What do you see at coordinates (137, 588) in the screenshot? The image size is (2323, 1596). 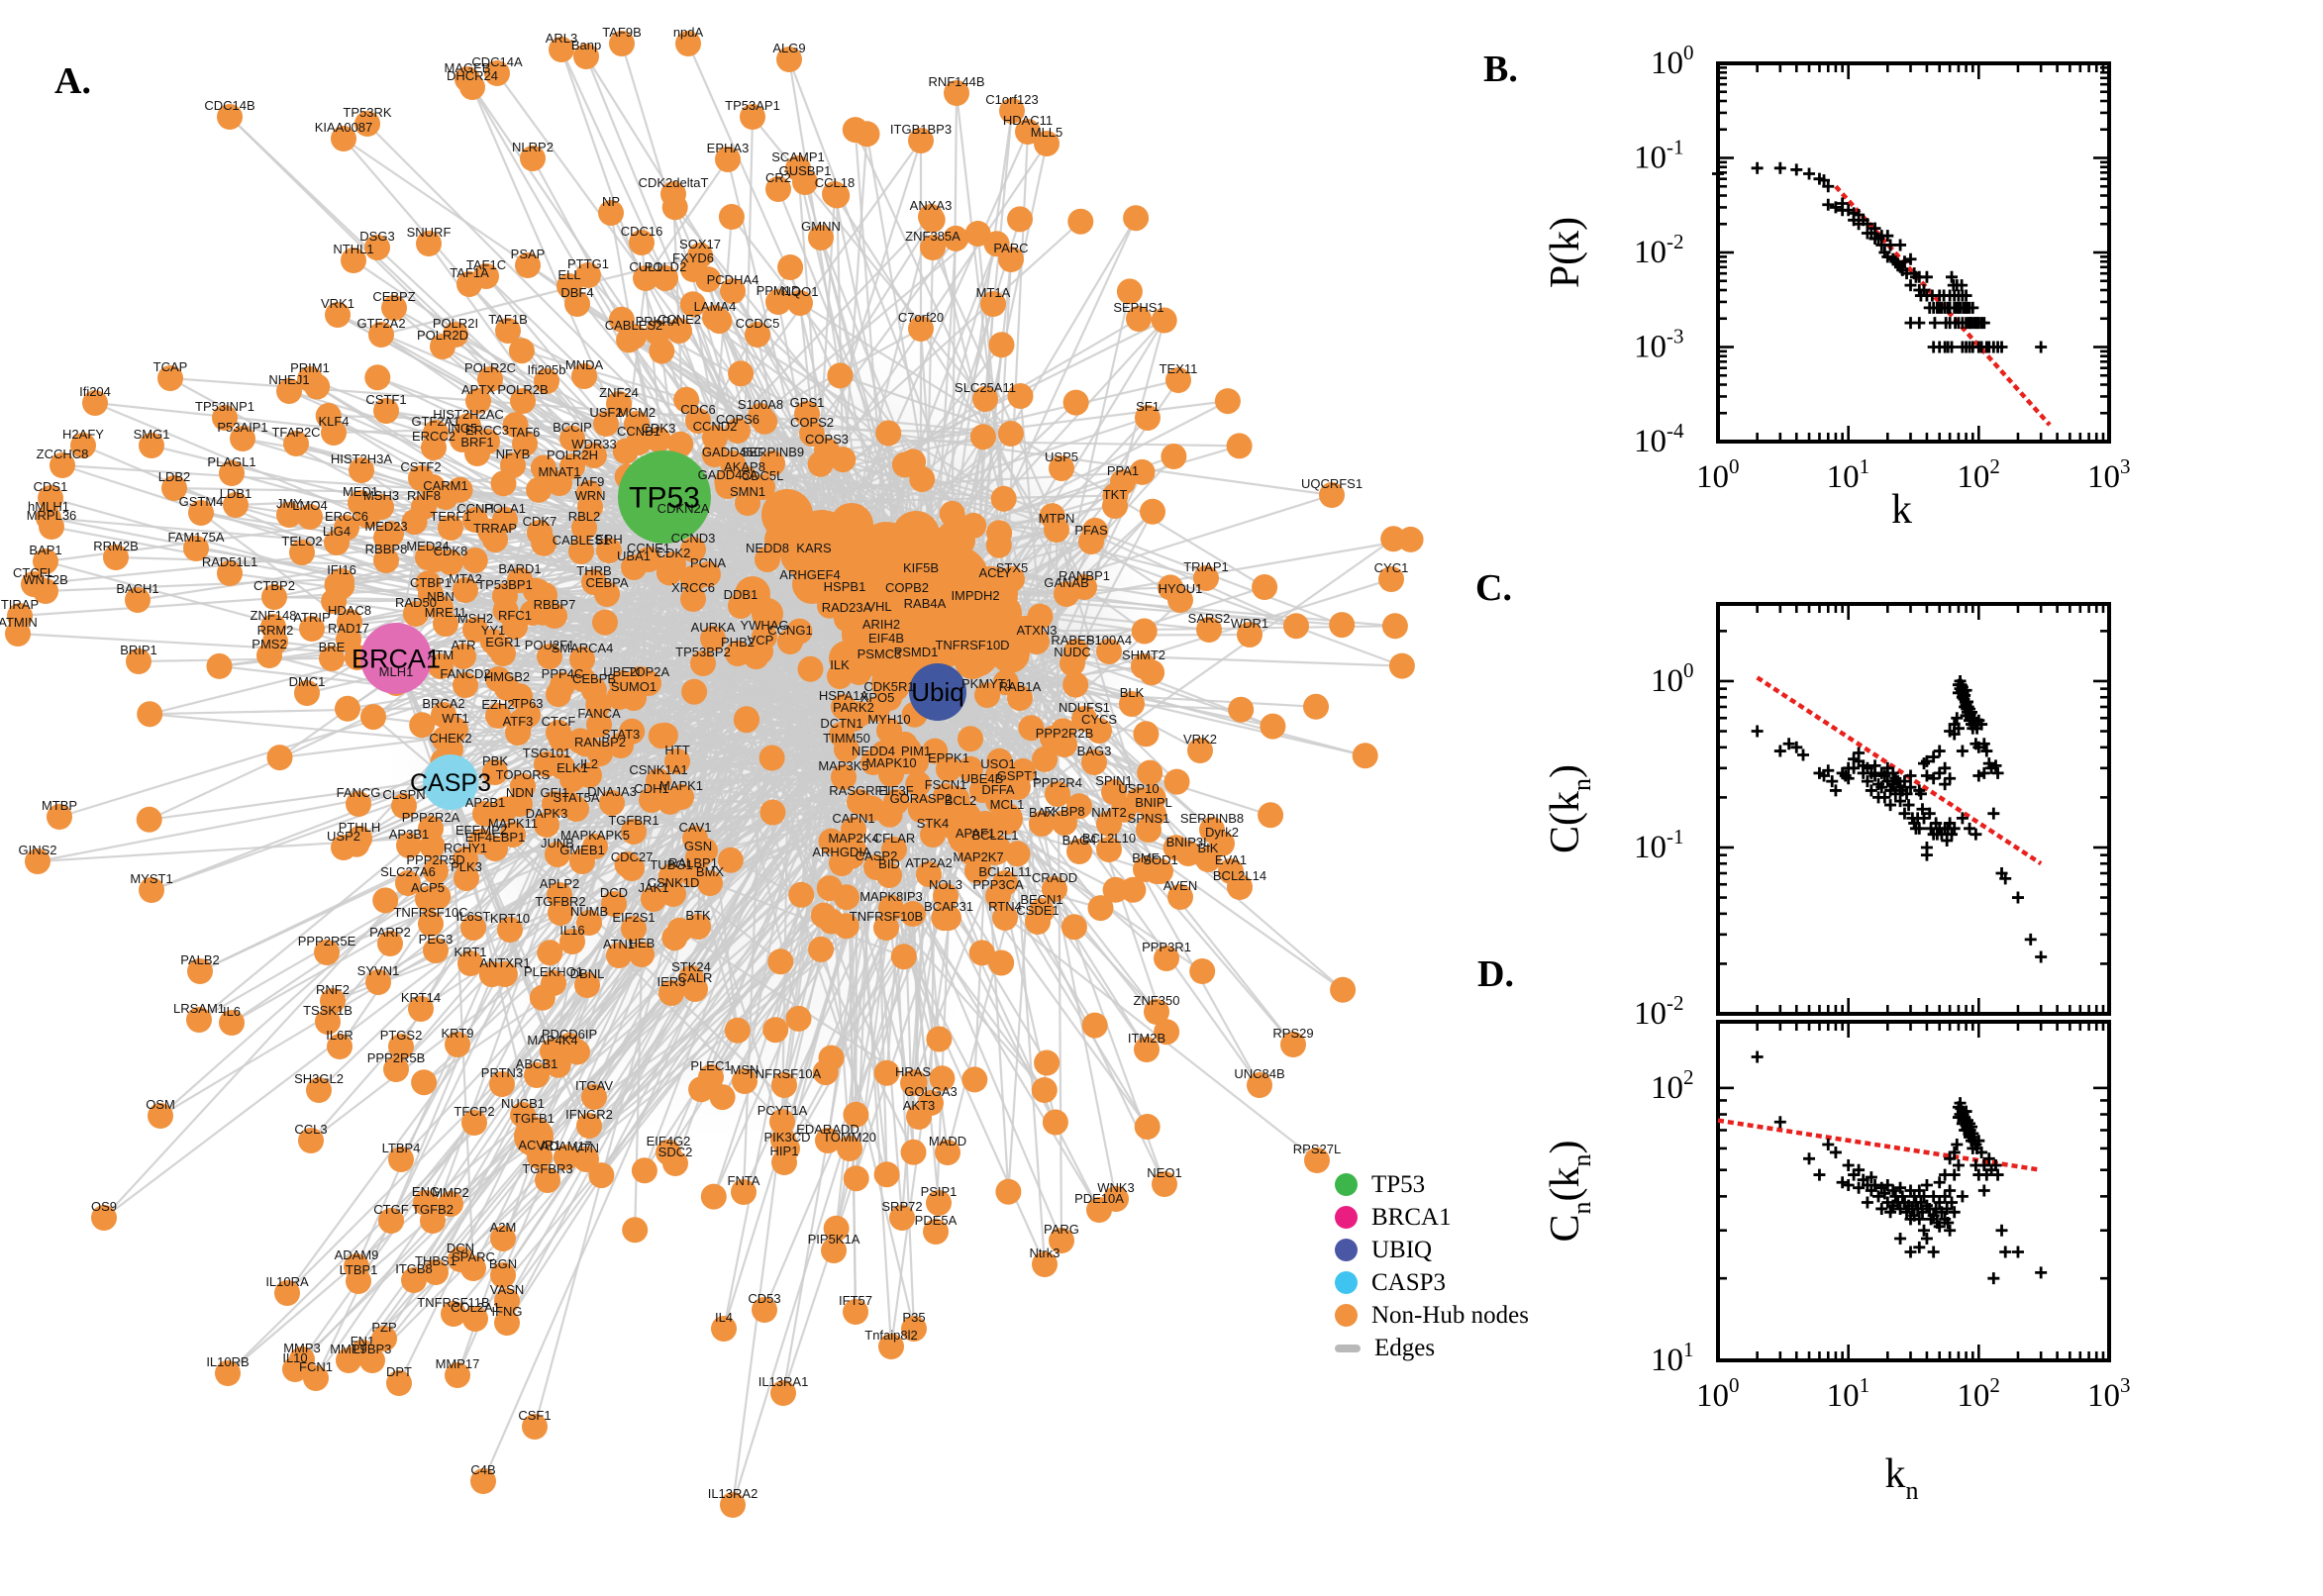 I see `svg-text: BACH1` at bounding box center [137, 588].